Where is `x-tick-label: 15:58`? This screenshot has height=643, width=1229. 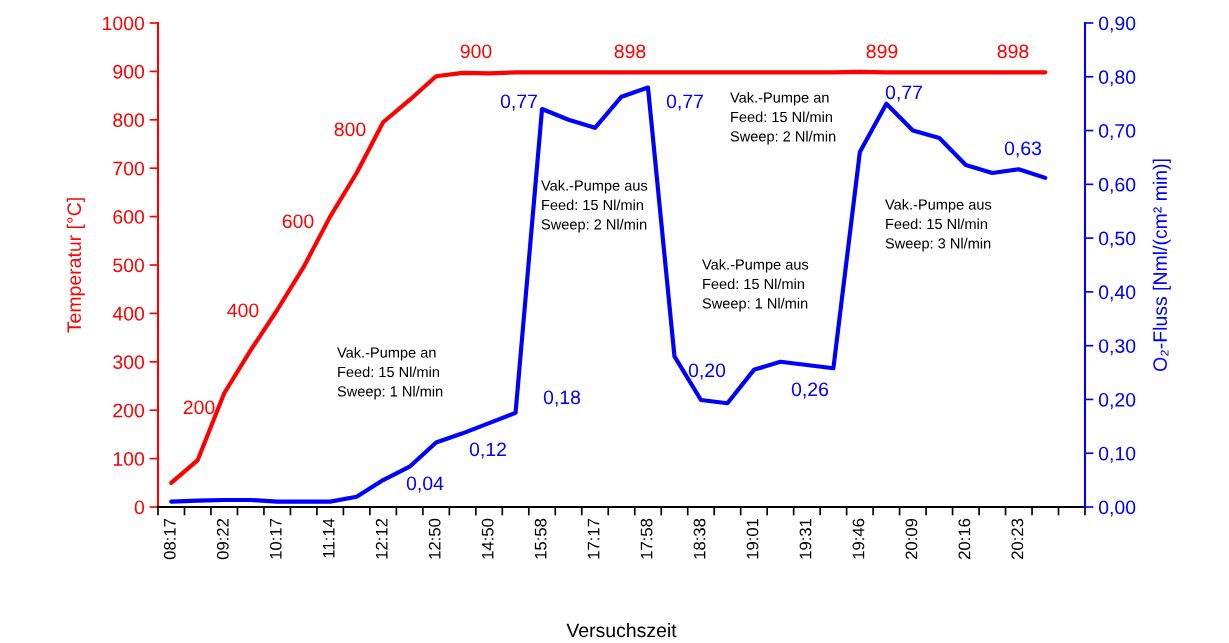 x-tick-label: 15:58 is located at coordinates (540, 538).